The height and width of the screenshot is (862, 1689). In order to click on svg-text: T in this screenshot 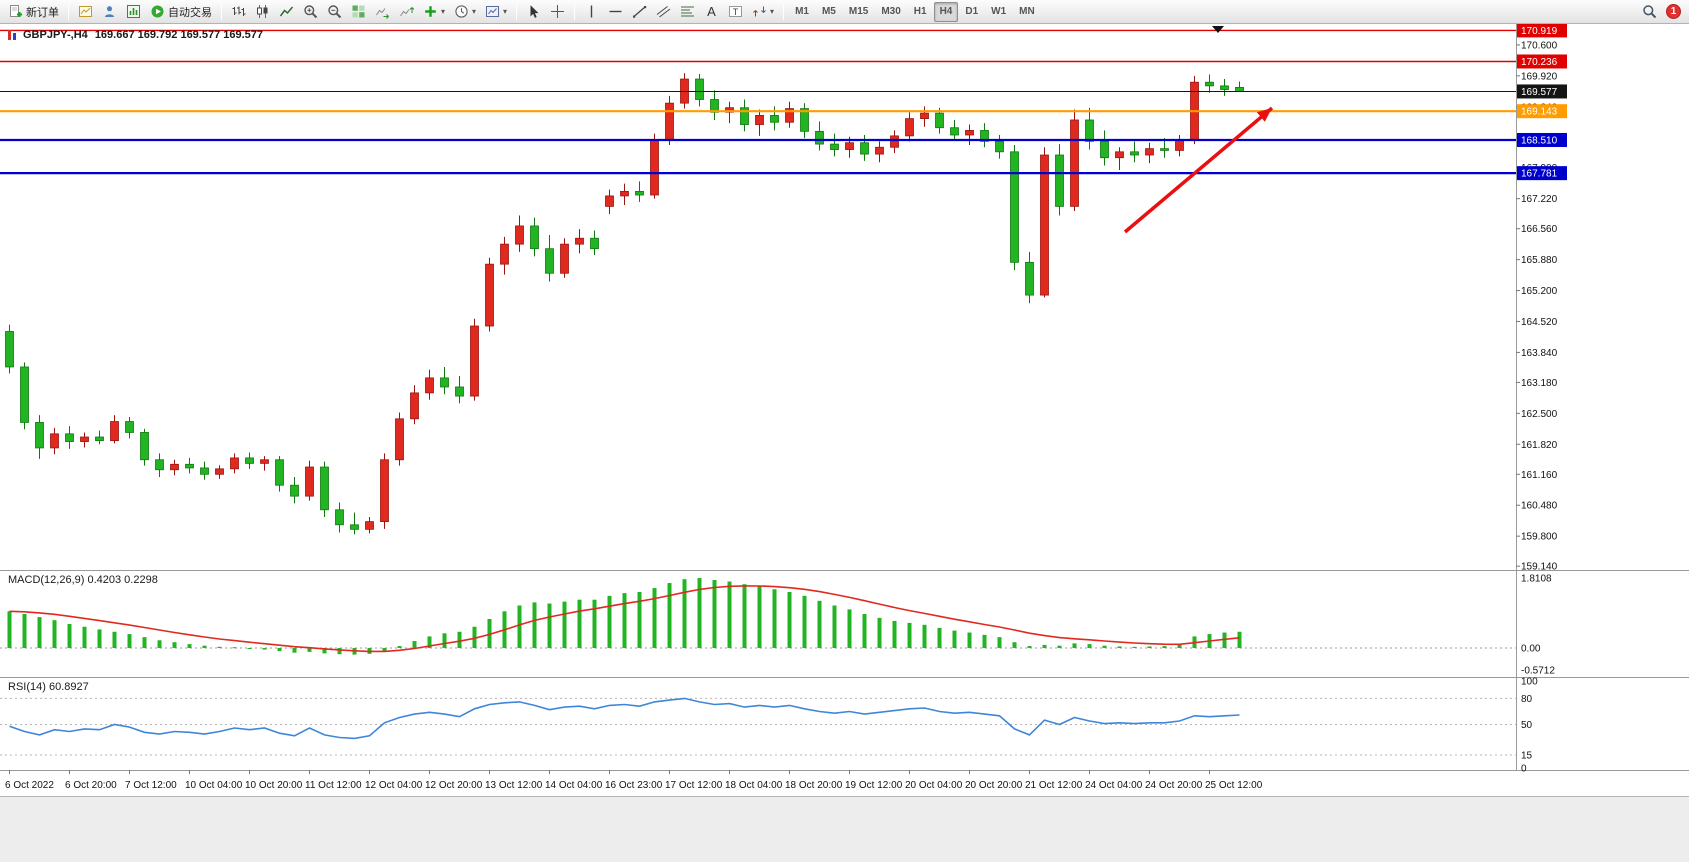, I will do `click(736, 12)`.